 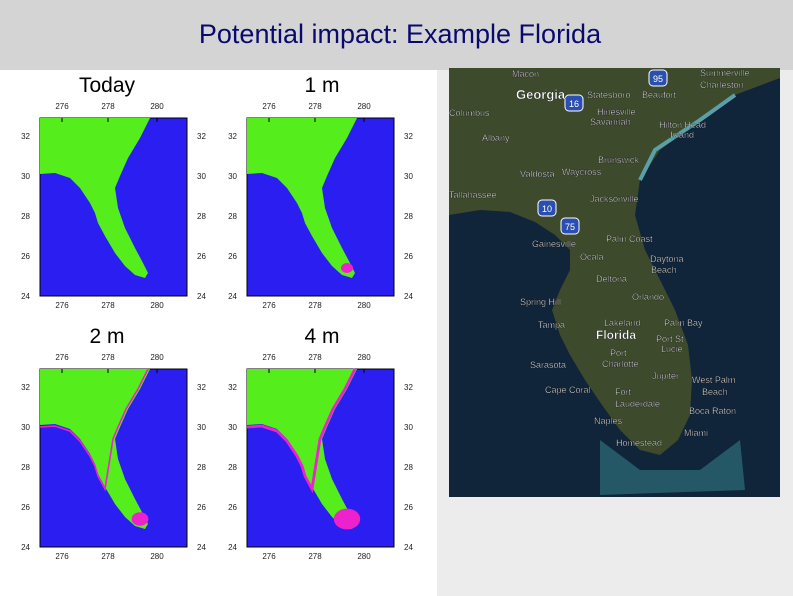 I want to click on place-label: Columbus, so click(x=469, y=113).